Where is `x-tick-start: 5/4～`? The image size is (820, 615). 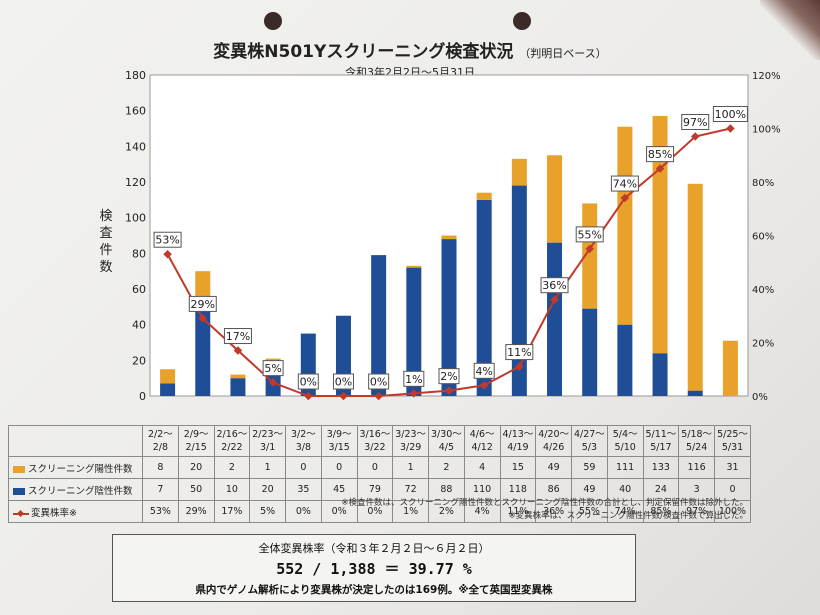 x-tick-start: 5/4～ is located at coordinates (625, 434).